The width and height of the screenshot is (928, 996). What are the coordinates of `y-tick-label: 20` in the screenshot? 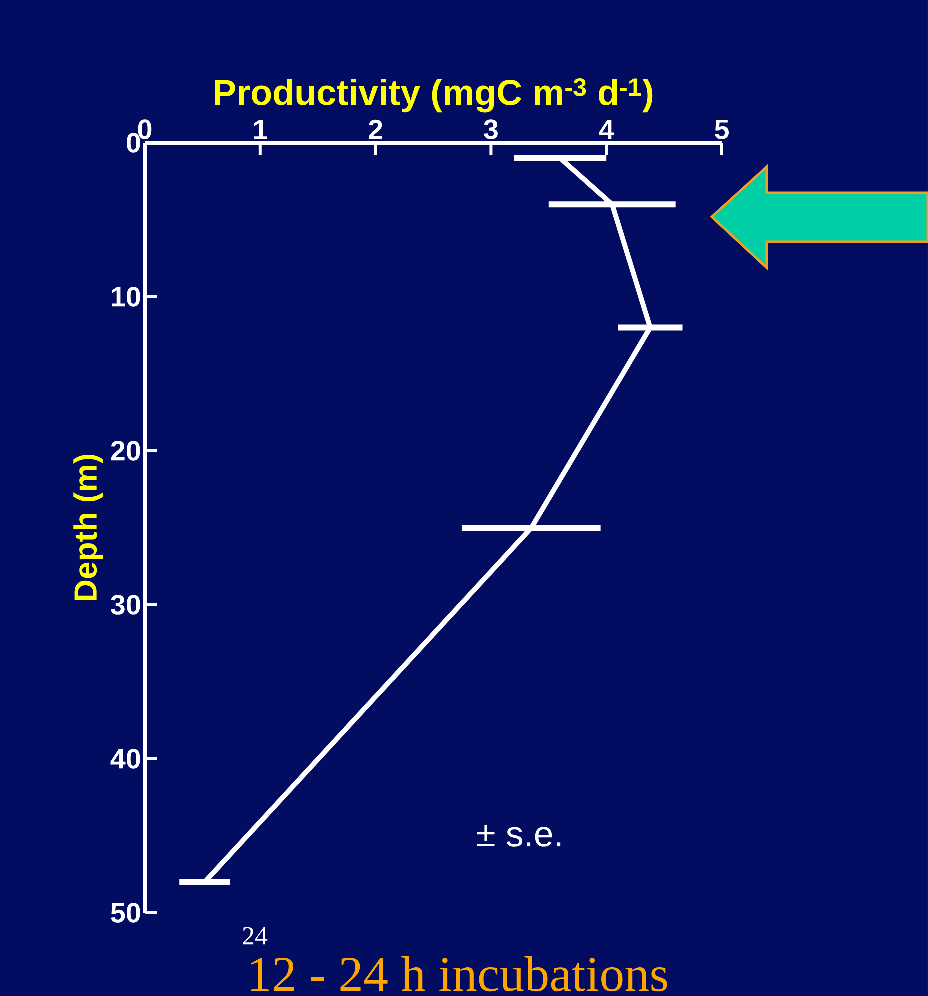 It's located at (125, 451).